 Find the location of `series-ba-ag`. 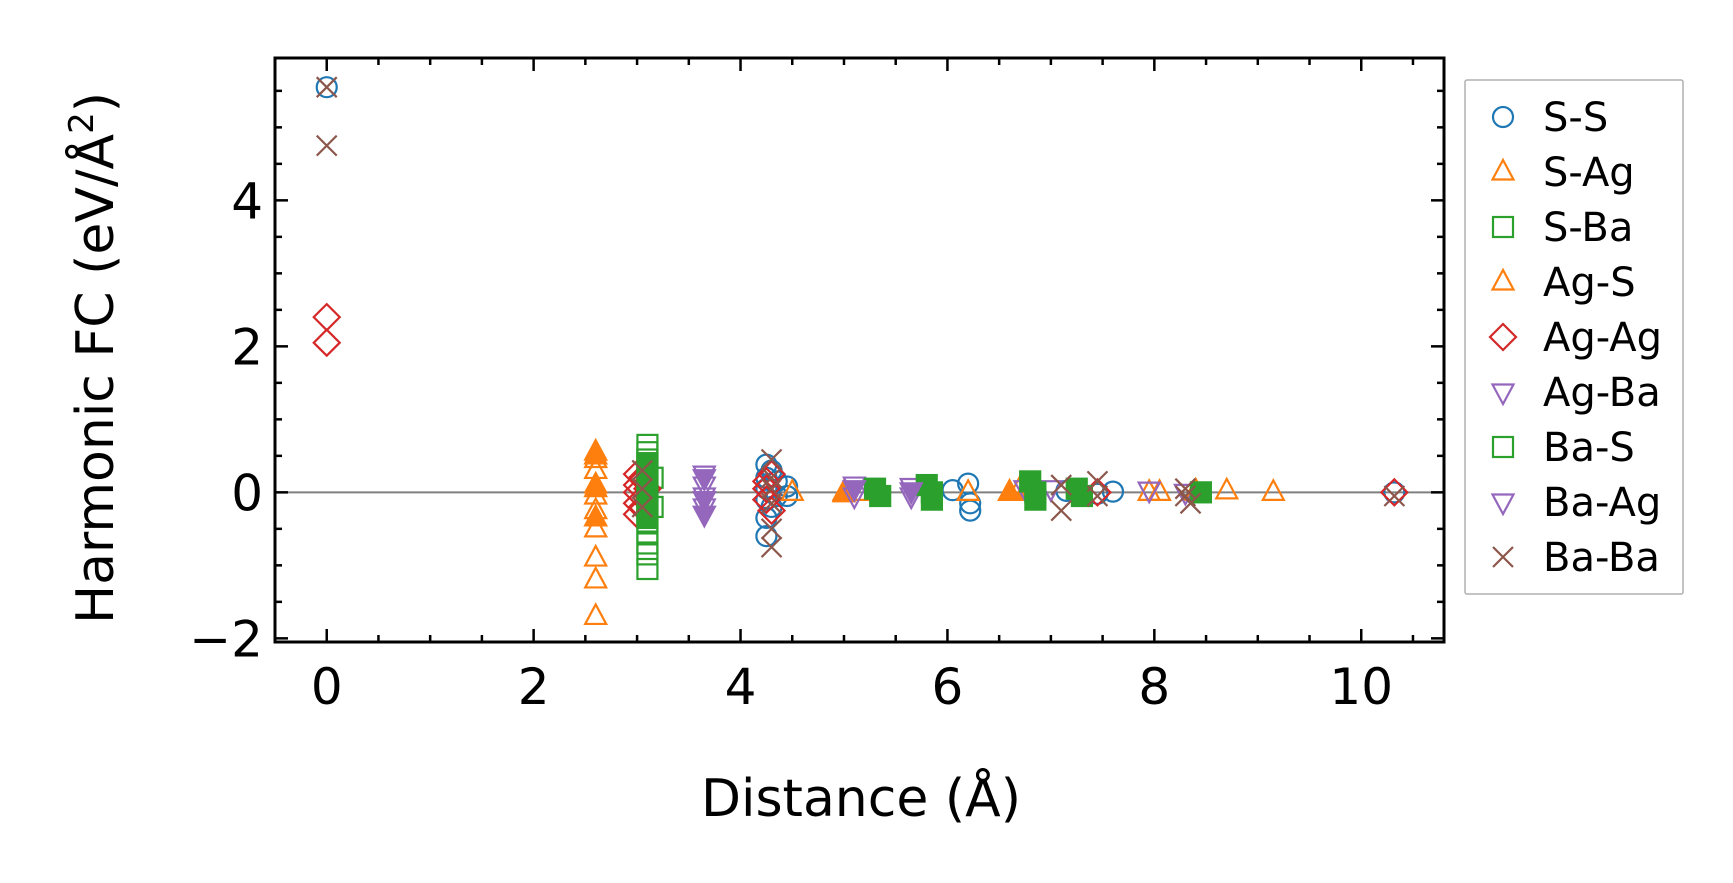

series-ba-ag is located at coordinates (807, 499).